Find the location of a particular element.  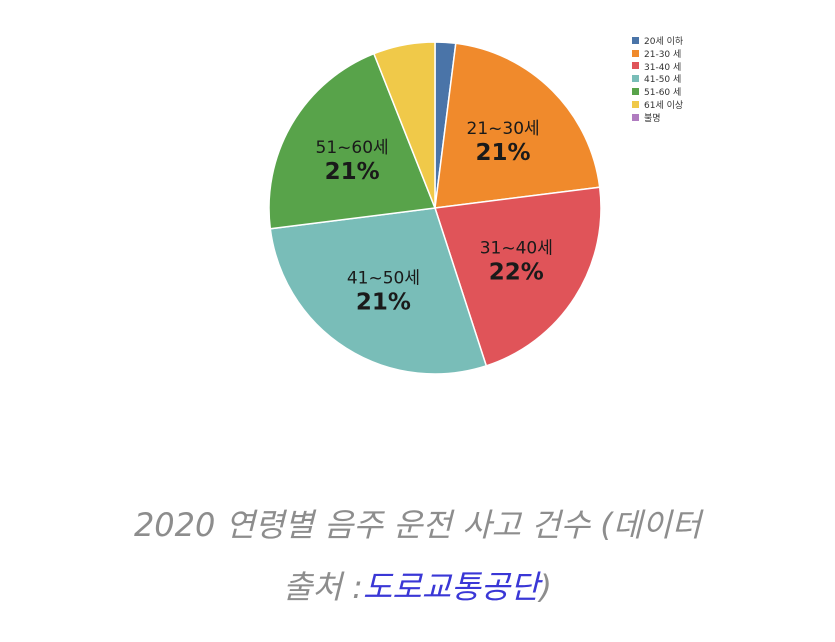

legend-label-4: 51-60 세 is located at coordinates (663, 93).